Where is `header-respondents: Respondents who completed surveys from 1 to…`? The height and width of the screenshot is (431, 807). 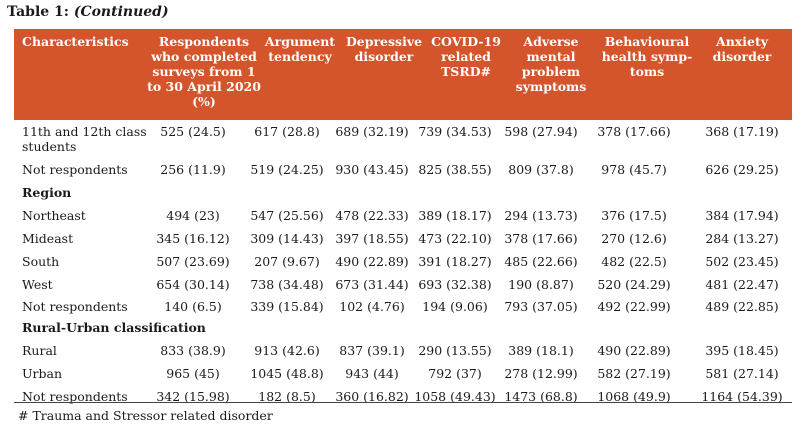
header-respondents: Respondents who completed surveys from 1 to… is located at coordinates (204, 71).